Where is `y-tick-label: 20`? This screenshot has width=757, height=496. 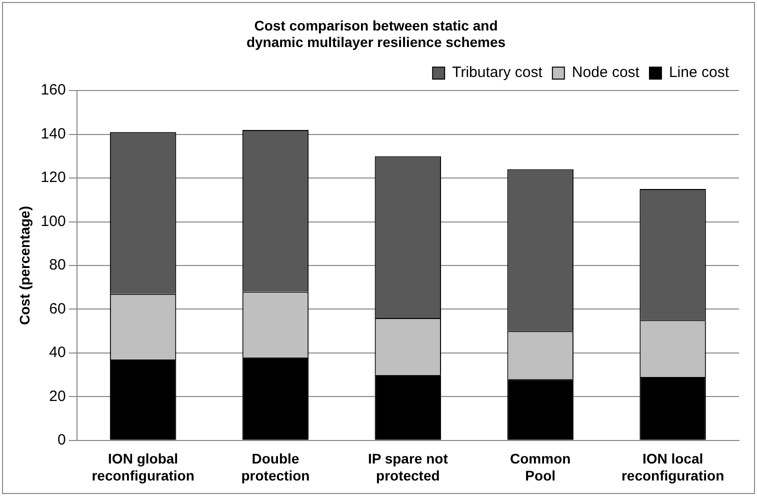
y-tick-label: 20 is located at coordinates (57, 396).